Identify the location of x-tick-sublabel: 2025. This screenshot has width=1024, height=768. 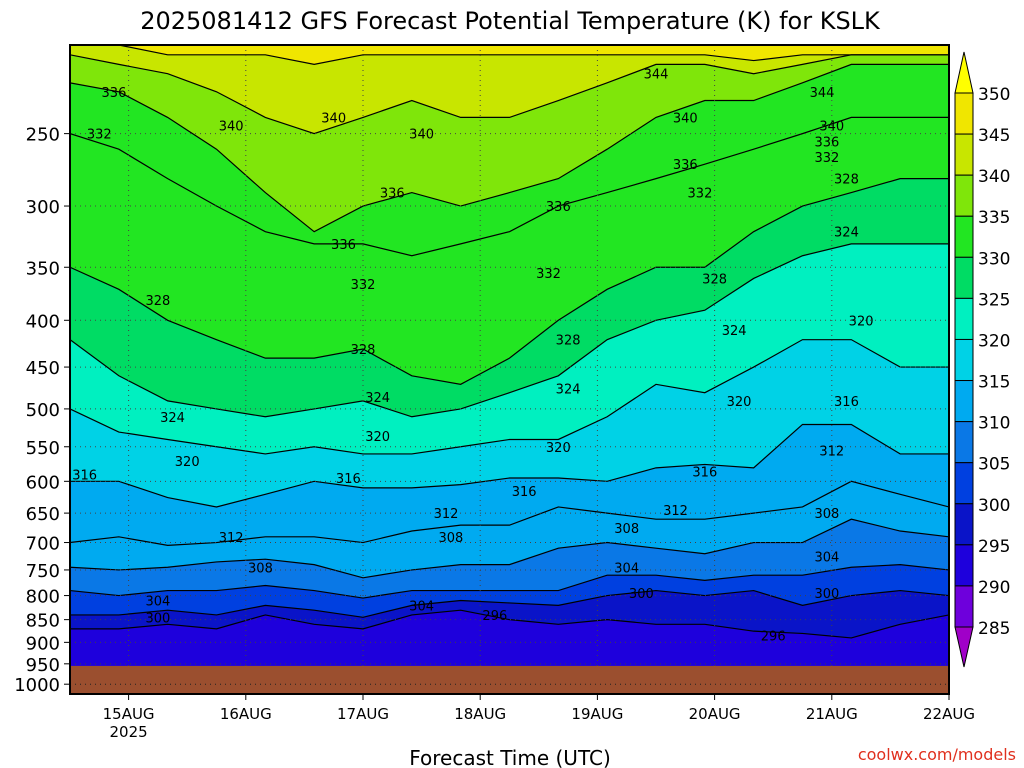
(129, 732).